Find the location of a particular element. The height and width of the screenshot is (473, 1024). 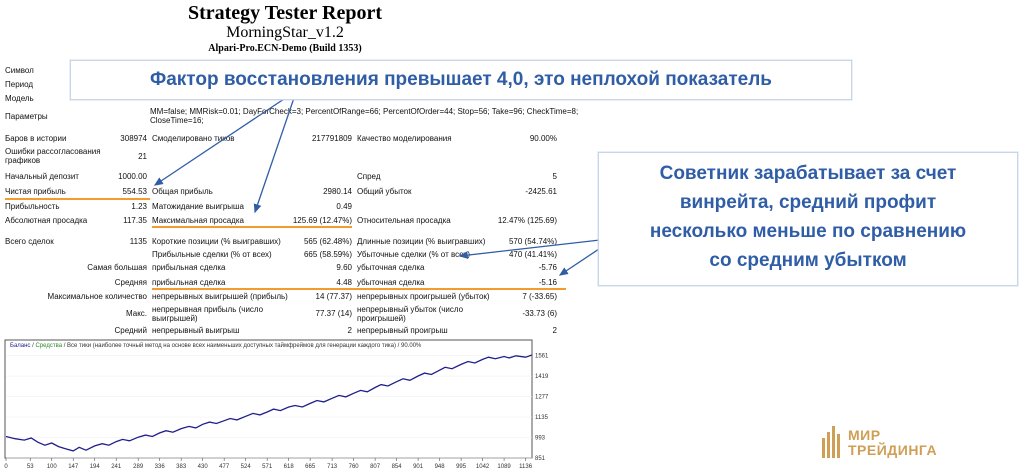

label-errors-2: графиков is located at coordinates (23, 160).